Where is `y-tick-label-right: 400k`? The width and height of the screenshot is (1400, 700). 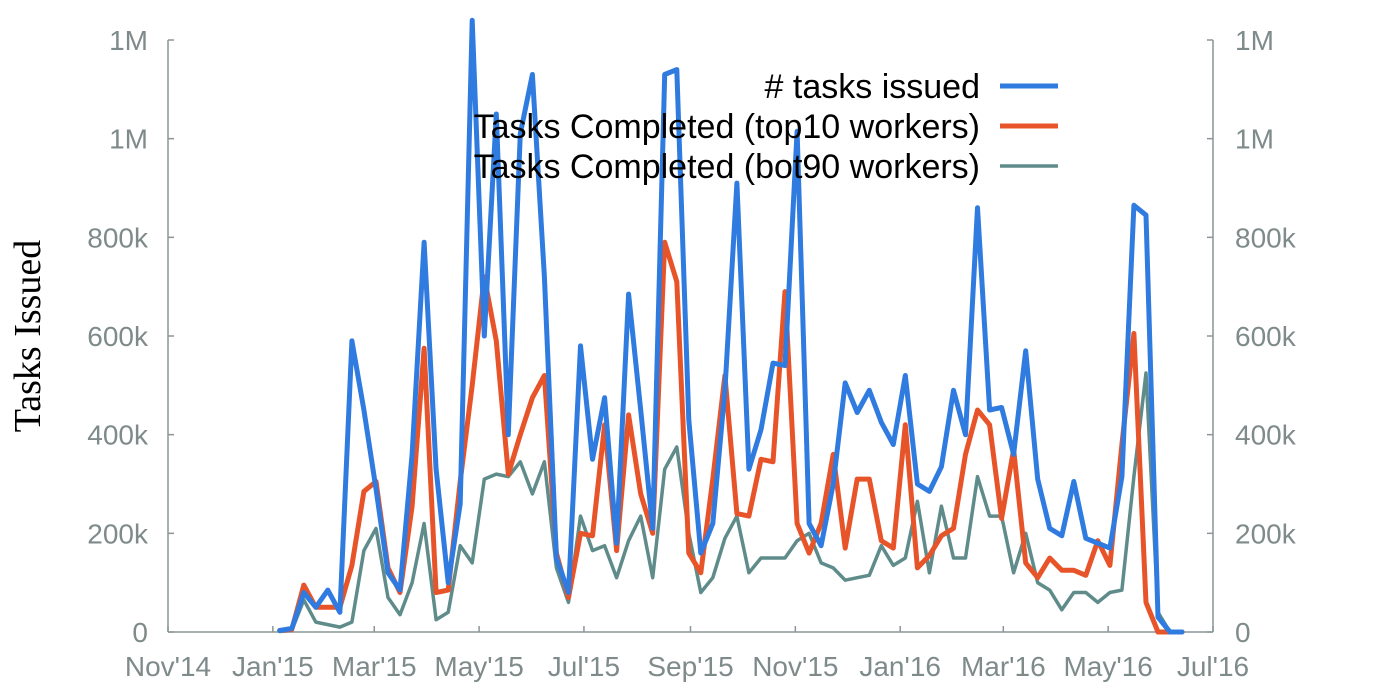
y-tick-label-right: 400k is located at coordinates (1266, 435).